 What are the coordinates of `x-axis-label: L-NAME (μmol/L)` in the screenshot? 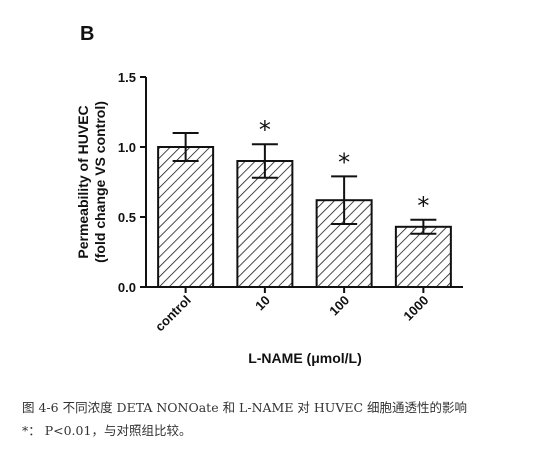 It's located at (305, 358).